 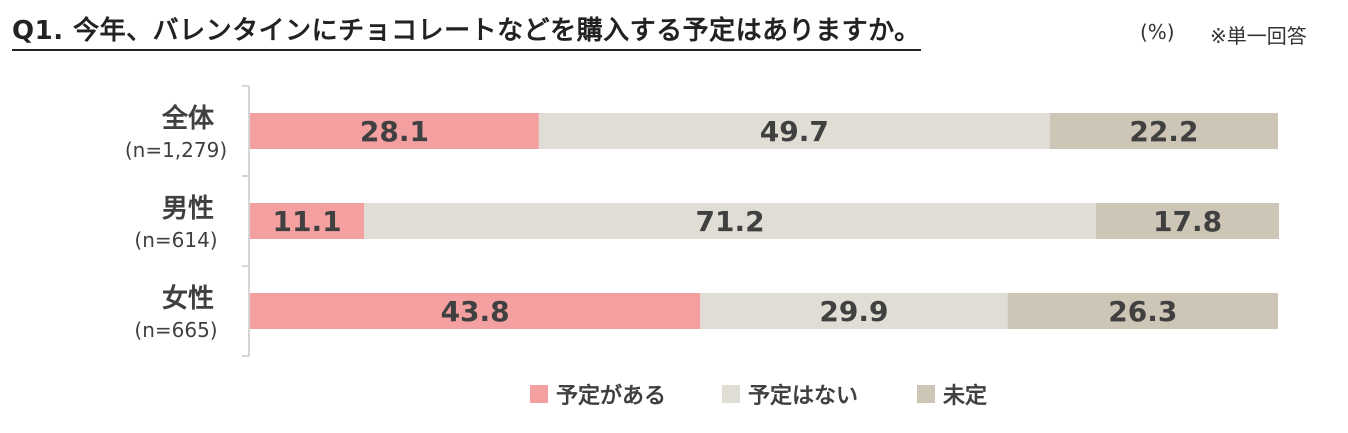 I want to click on unit-label: (%), so click(x=1157, y=32).